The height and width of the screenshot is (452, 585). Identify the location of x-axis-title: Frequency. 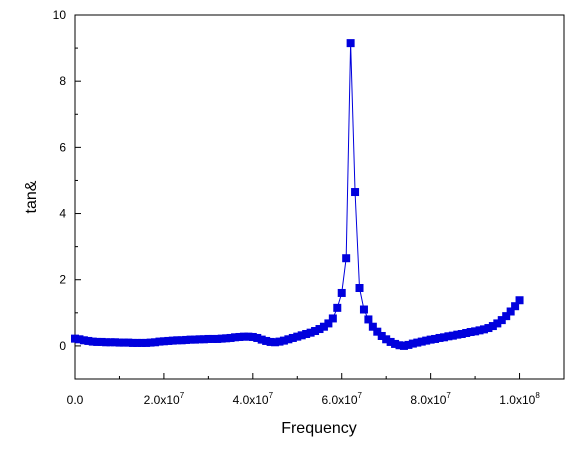
(319, 428).